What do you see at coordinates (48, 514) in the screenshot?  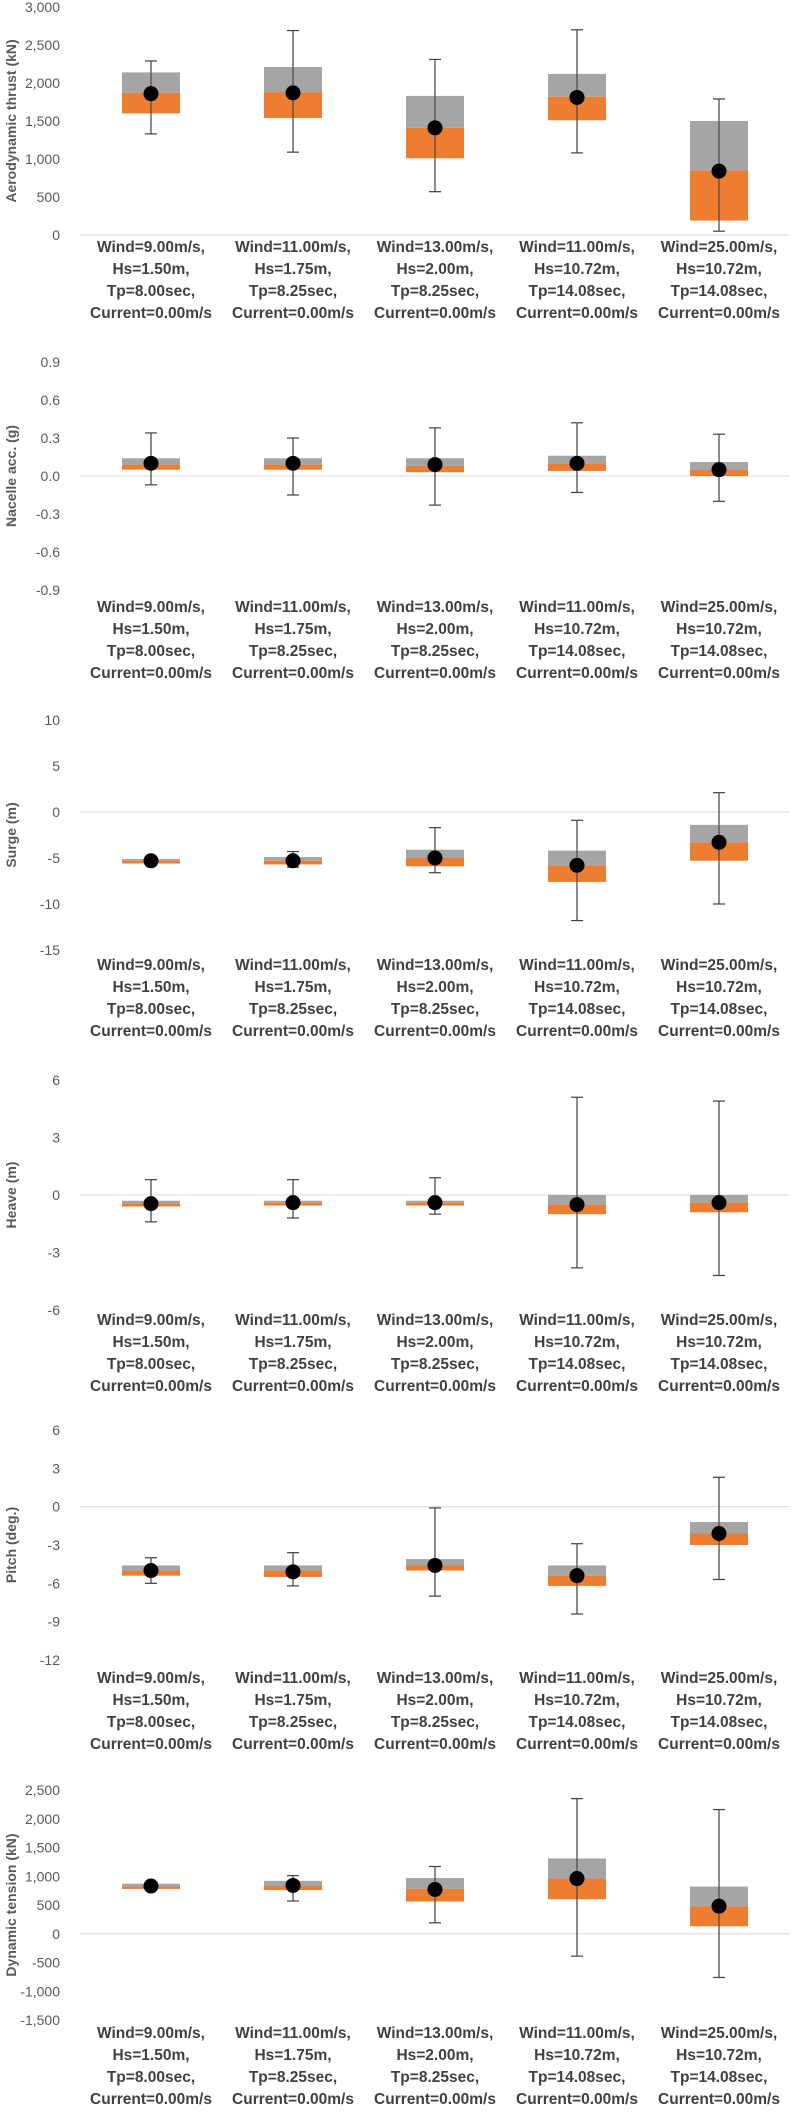 I see `y-tick-label: -0.3` at bounding box center [48, 514].